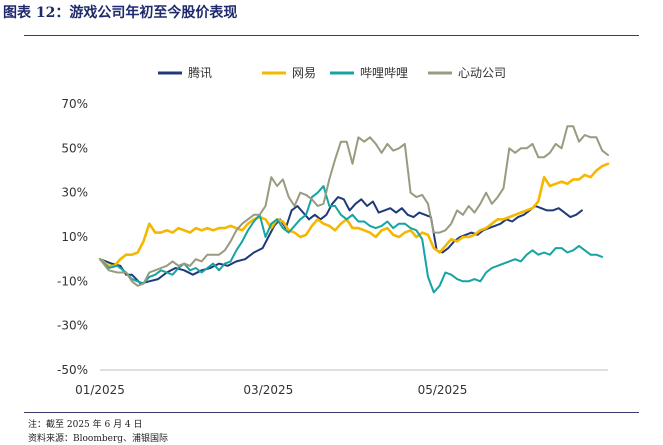 This screenshot has width=663, height=445. I want to click on x-tick-label: 03/2025, so click(268, 390).